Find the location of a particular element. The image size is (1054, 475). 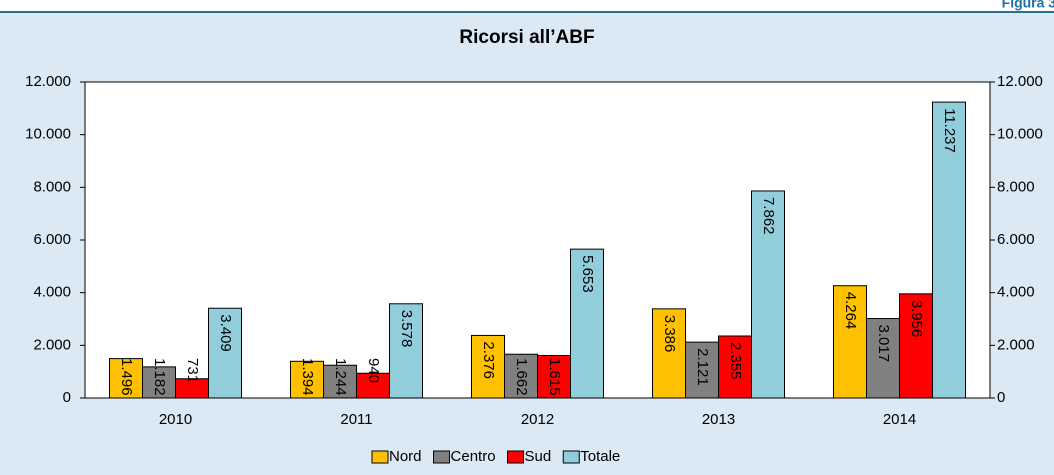

value-label: 731 is located at coordinates (192, 370).